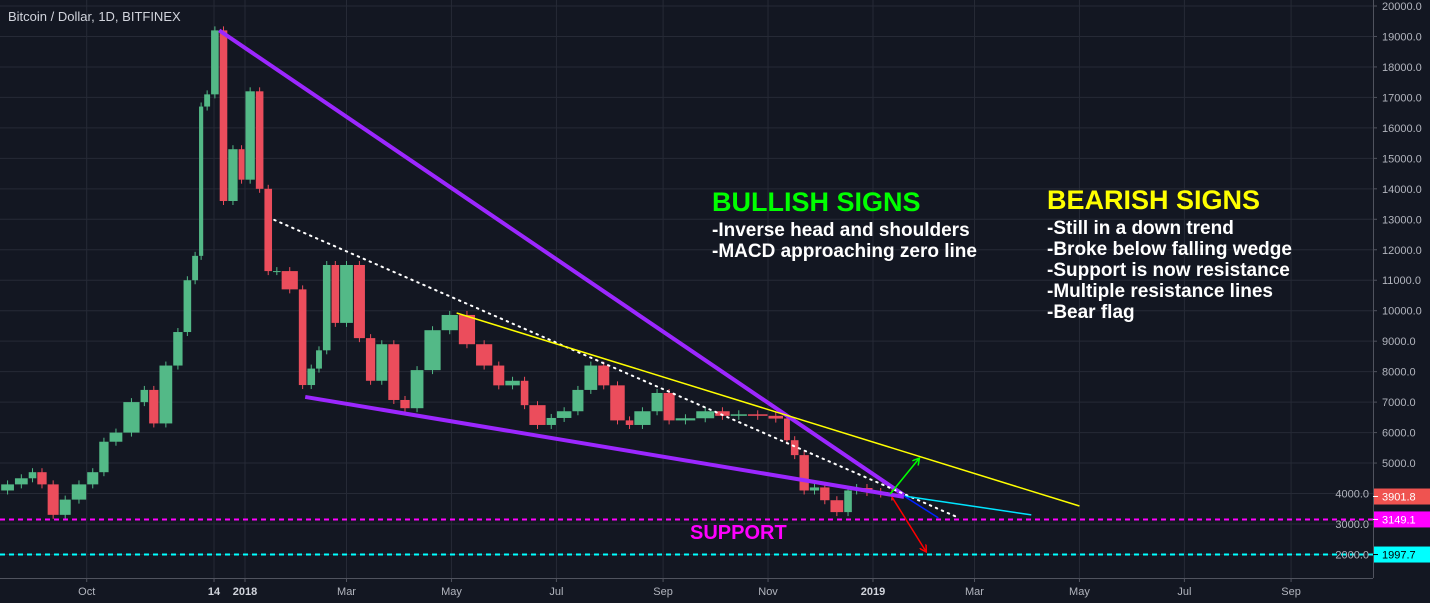  What do you see at coordinates (1402, 159) in the screenshot?
I see `price-tick-label: 15000.0` at bounding box center [1402, 159].